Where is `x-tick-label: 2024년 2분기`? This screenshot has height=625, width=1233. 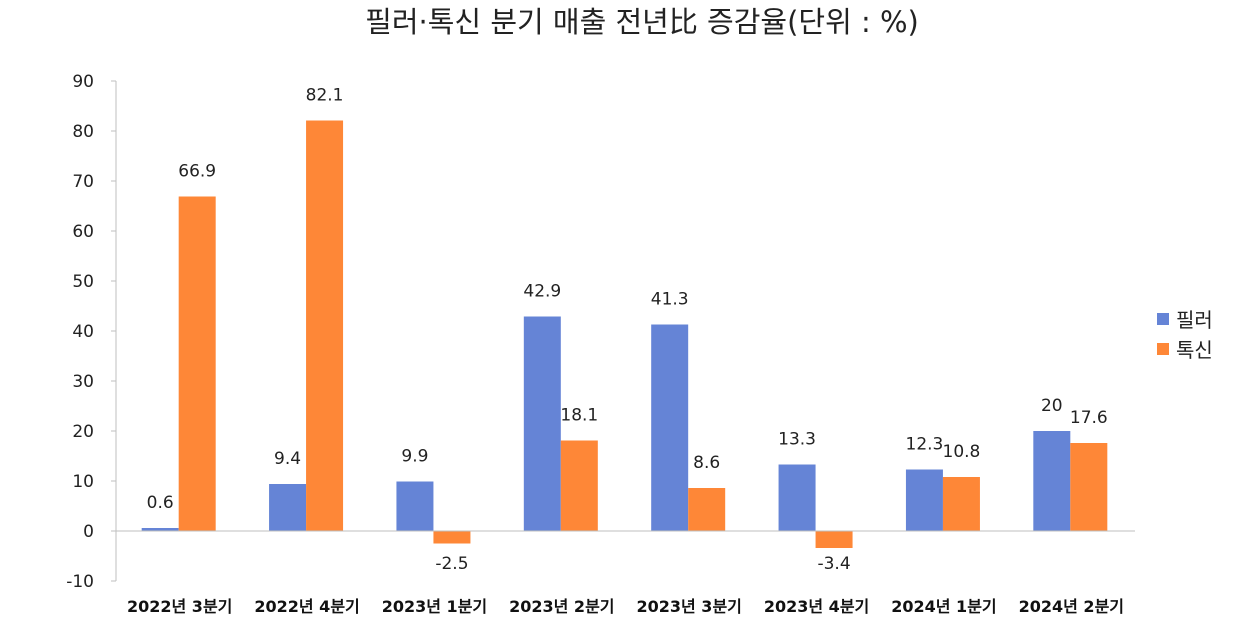
x-tick-label: 2024년 2분기 is located at coordinates (1071, 606).